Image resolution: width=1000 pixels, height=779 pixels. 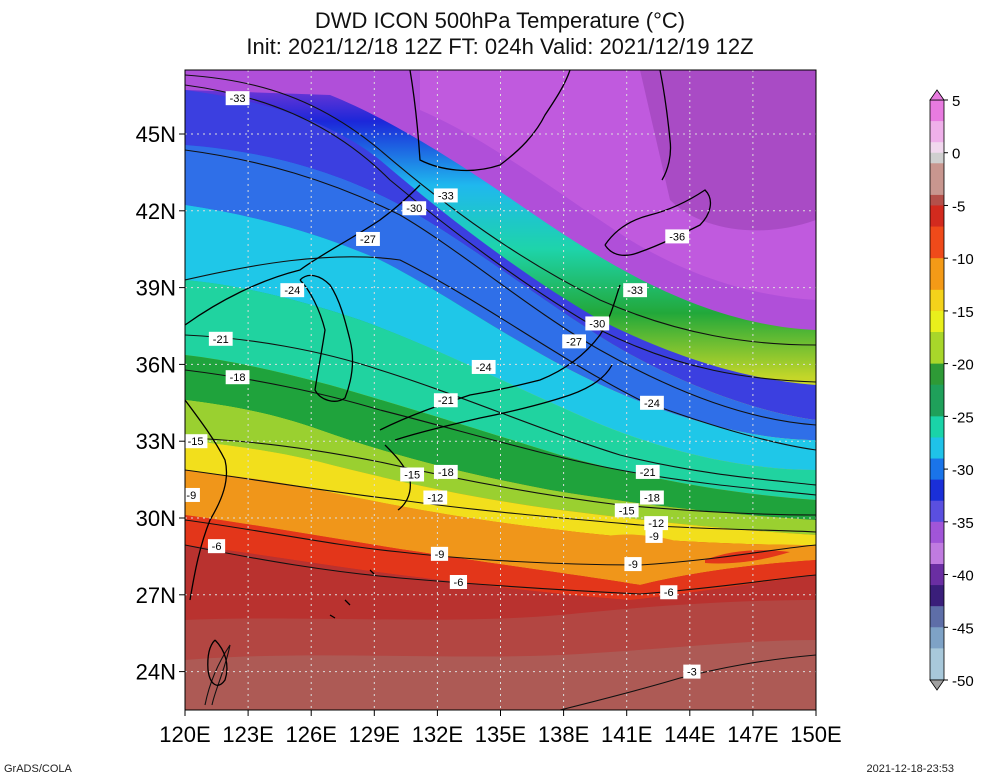 I want to click on coast-mainland-north, so click(x=303, y=255).